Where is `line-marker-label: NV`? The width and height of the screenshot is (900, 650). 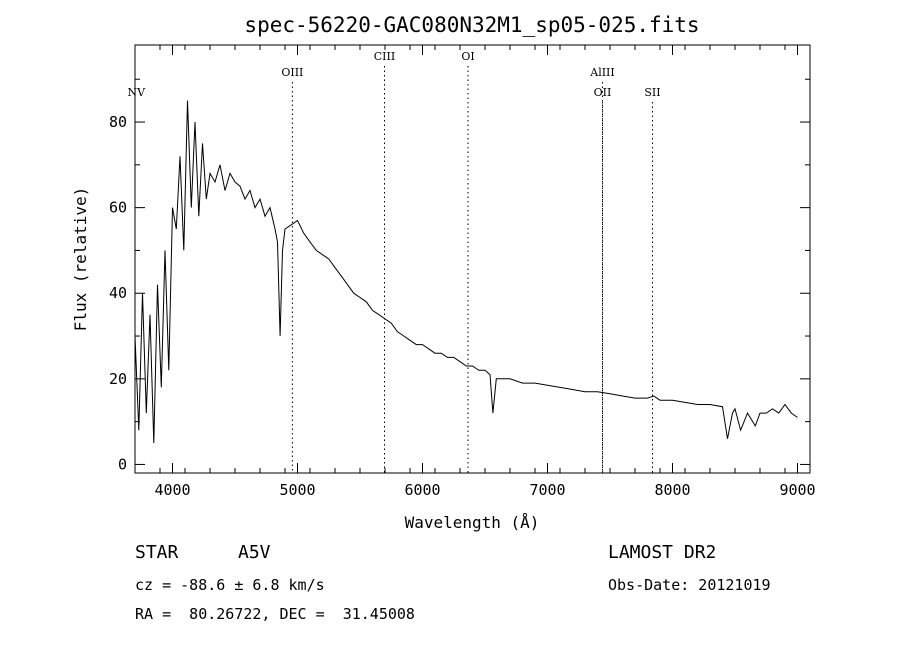 line-marker-label: NV is located at coordinates (136, 92).